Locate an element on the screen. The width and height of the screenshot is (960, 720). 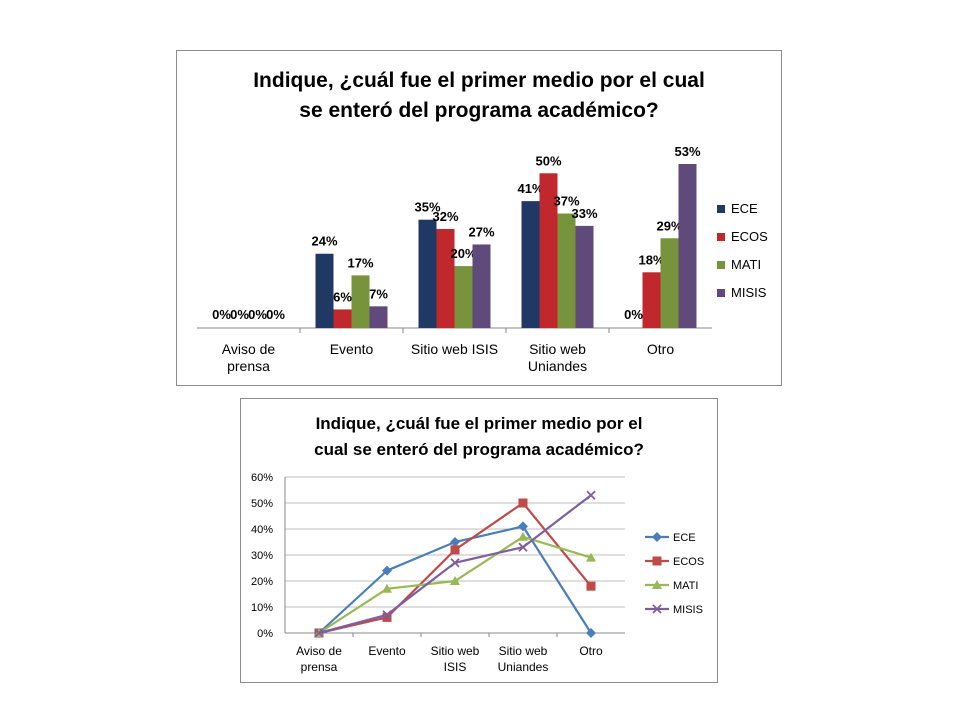
legend-marker-mati is located at coordinates (657, 584).